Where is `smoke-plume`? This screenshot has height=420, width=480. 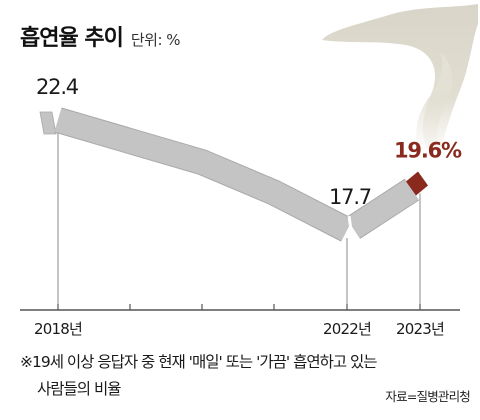
smoke-plume is located at coordinates (400, 77).